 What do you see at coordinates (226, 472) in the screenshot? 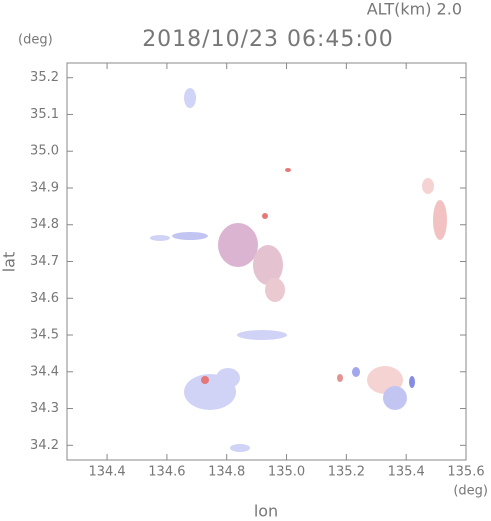
I see `x-tick-label: 134.8` at bounding box center [226, 472].